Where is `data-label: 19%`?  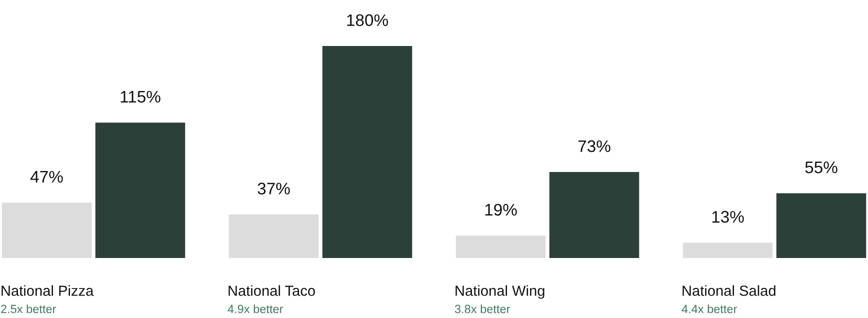 data-label: 19% is located at coordinates (501, 210).